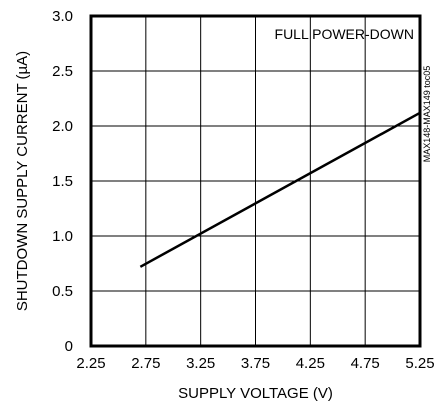  What do you see at coordinates (62, 236) in the screenshot?
I see `y-tick-label: 1.0` at bounding box center [62, 236].